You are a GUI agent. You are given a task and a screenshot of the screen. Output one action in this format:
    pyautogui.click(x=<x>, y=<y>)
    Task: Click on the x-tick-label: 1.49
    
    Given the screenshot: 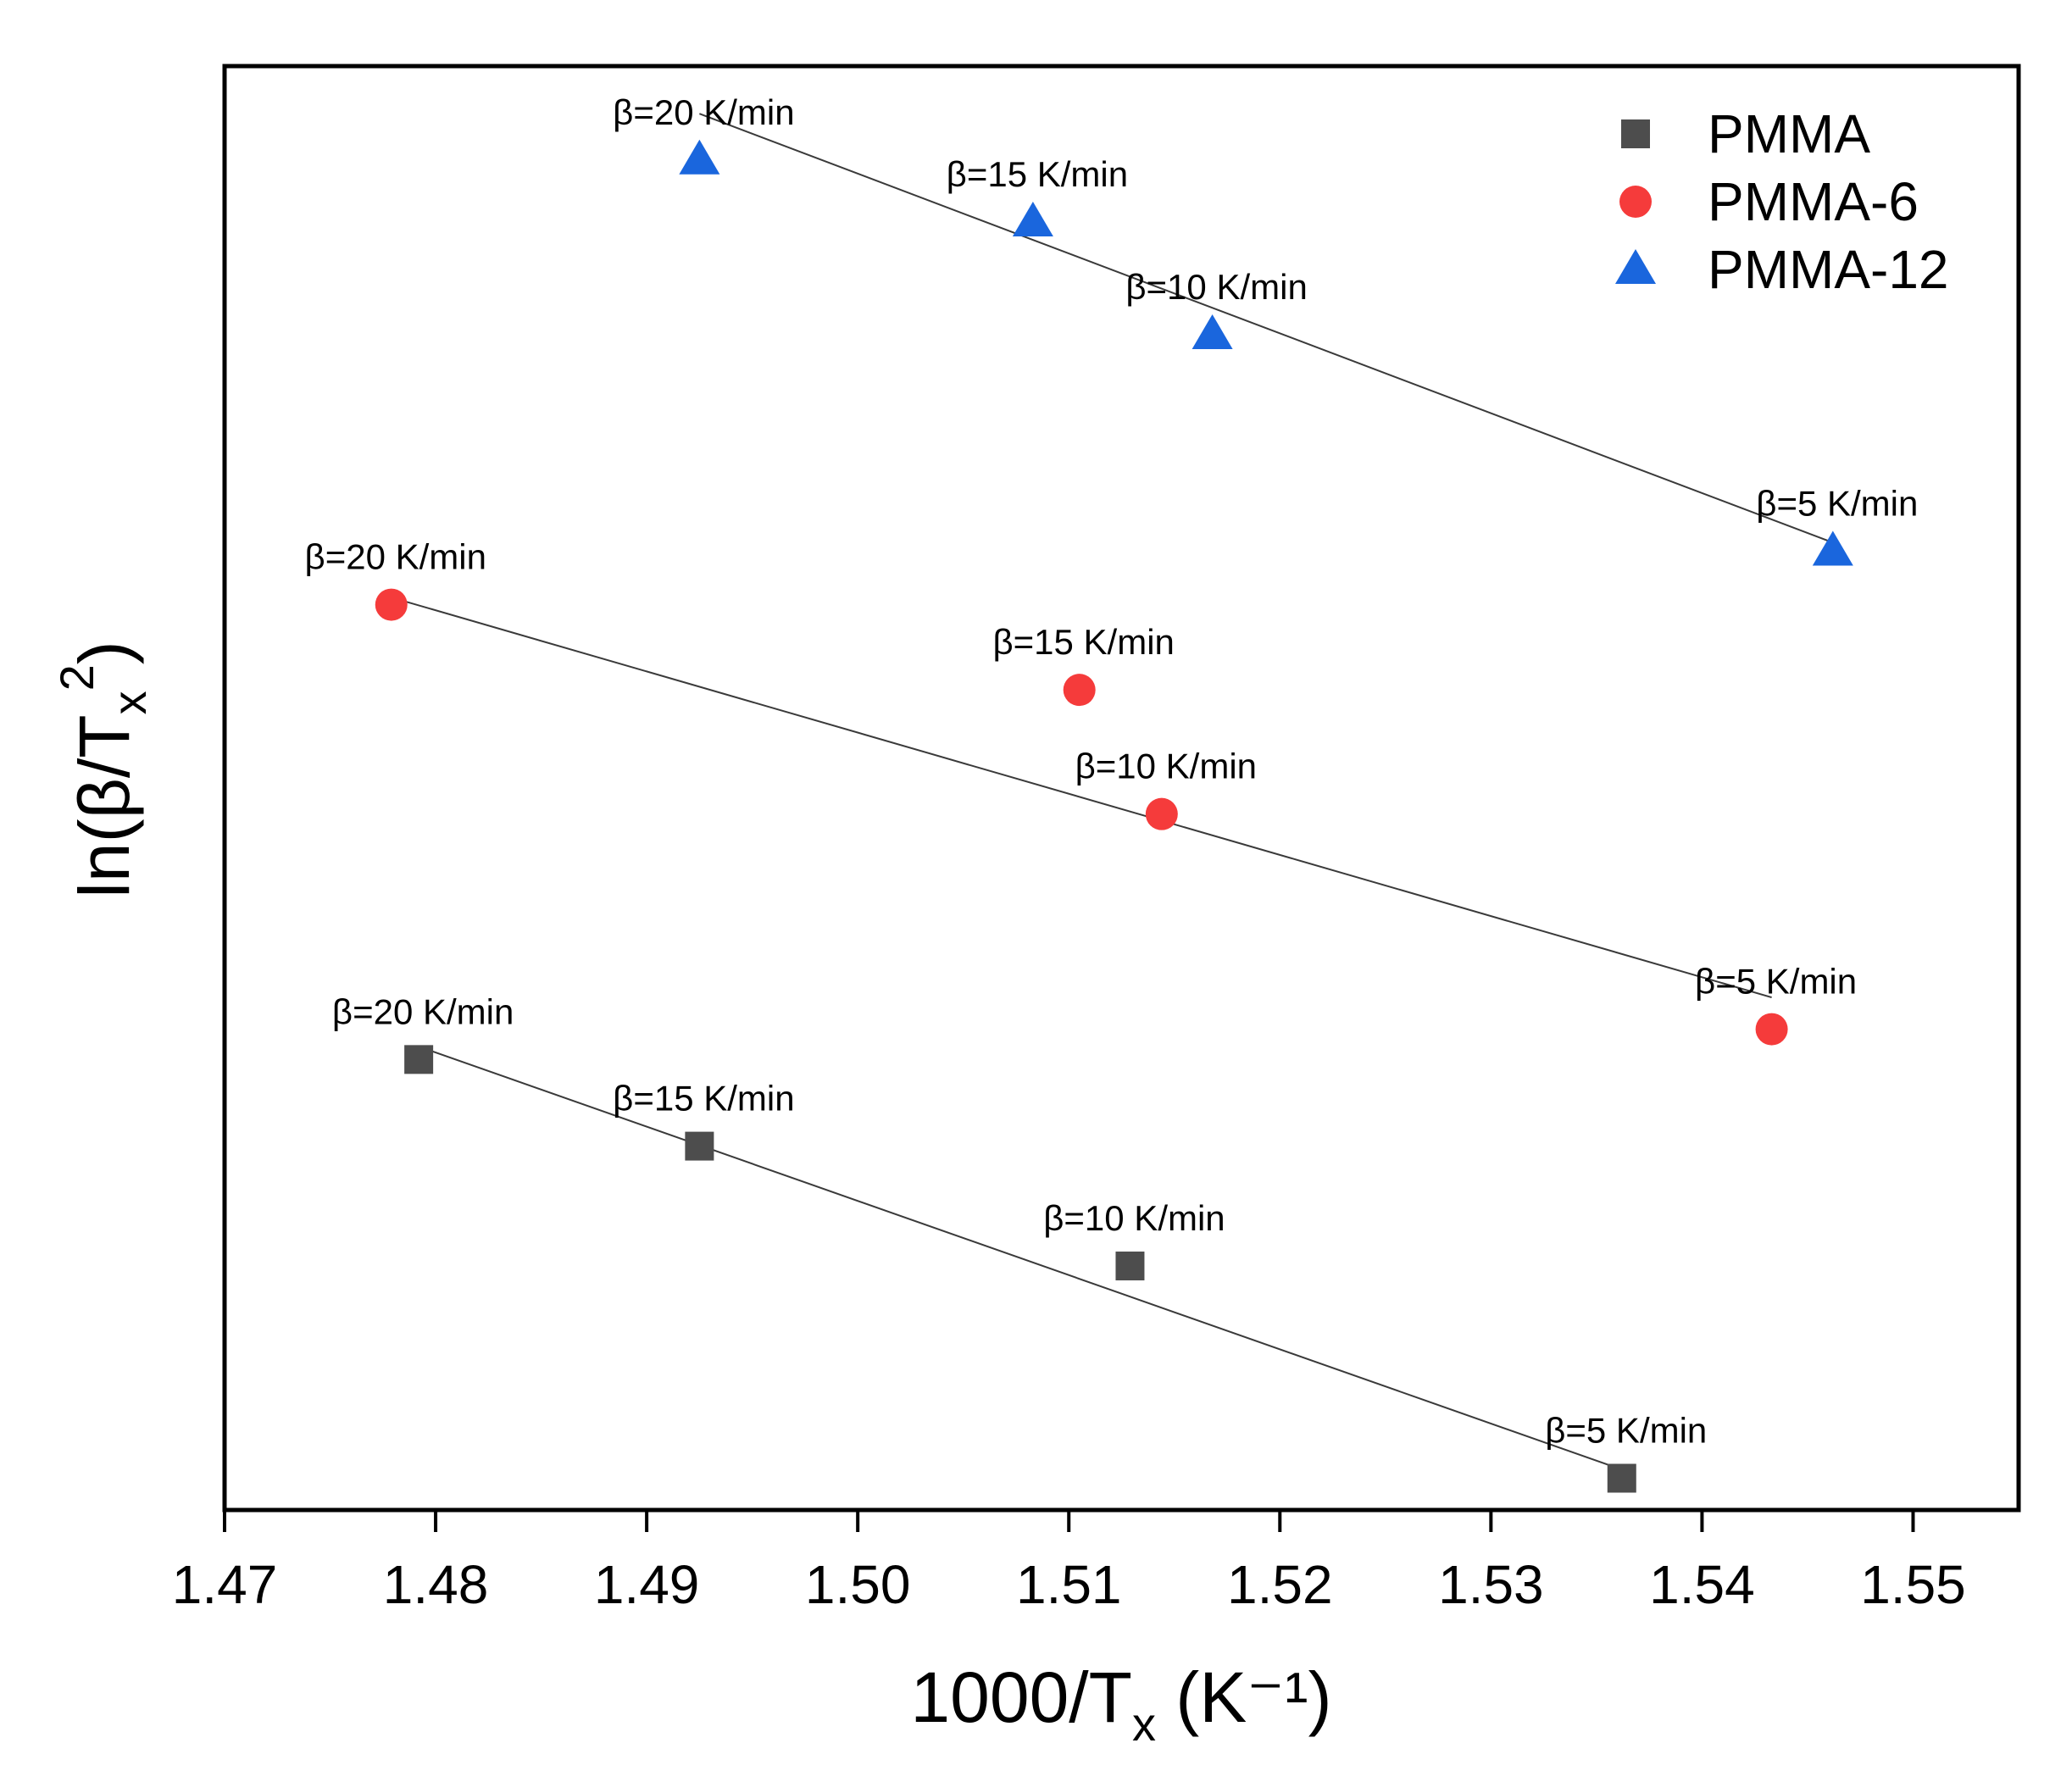 What is the action you would take?
    pyautogui.click(x=647, y=1584)
    